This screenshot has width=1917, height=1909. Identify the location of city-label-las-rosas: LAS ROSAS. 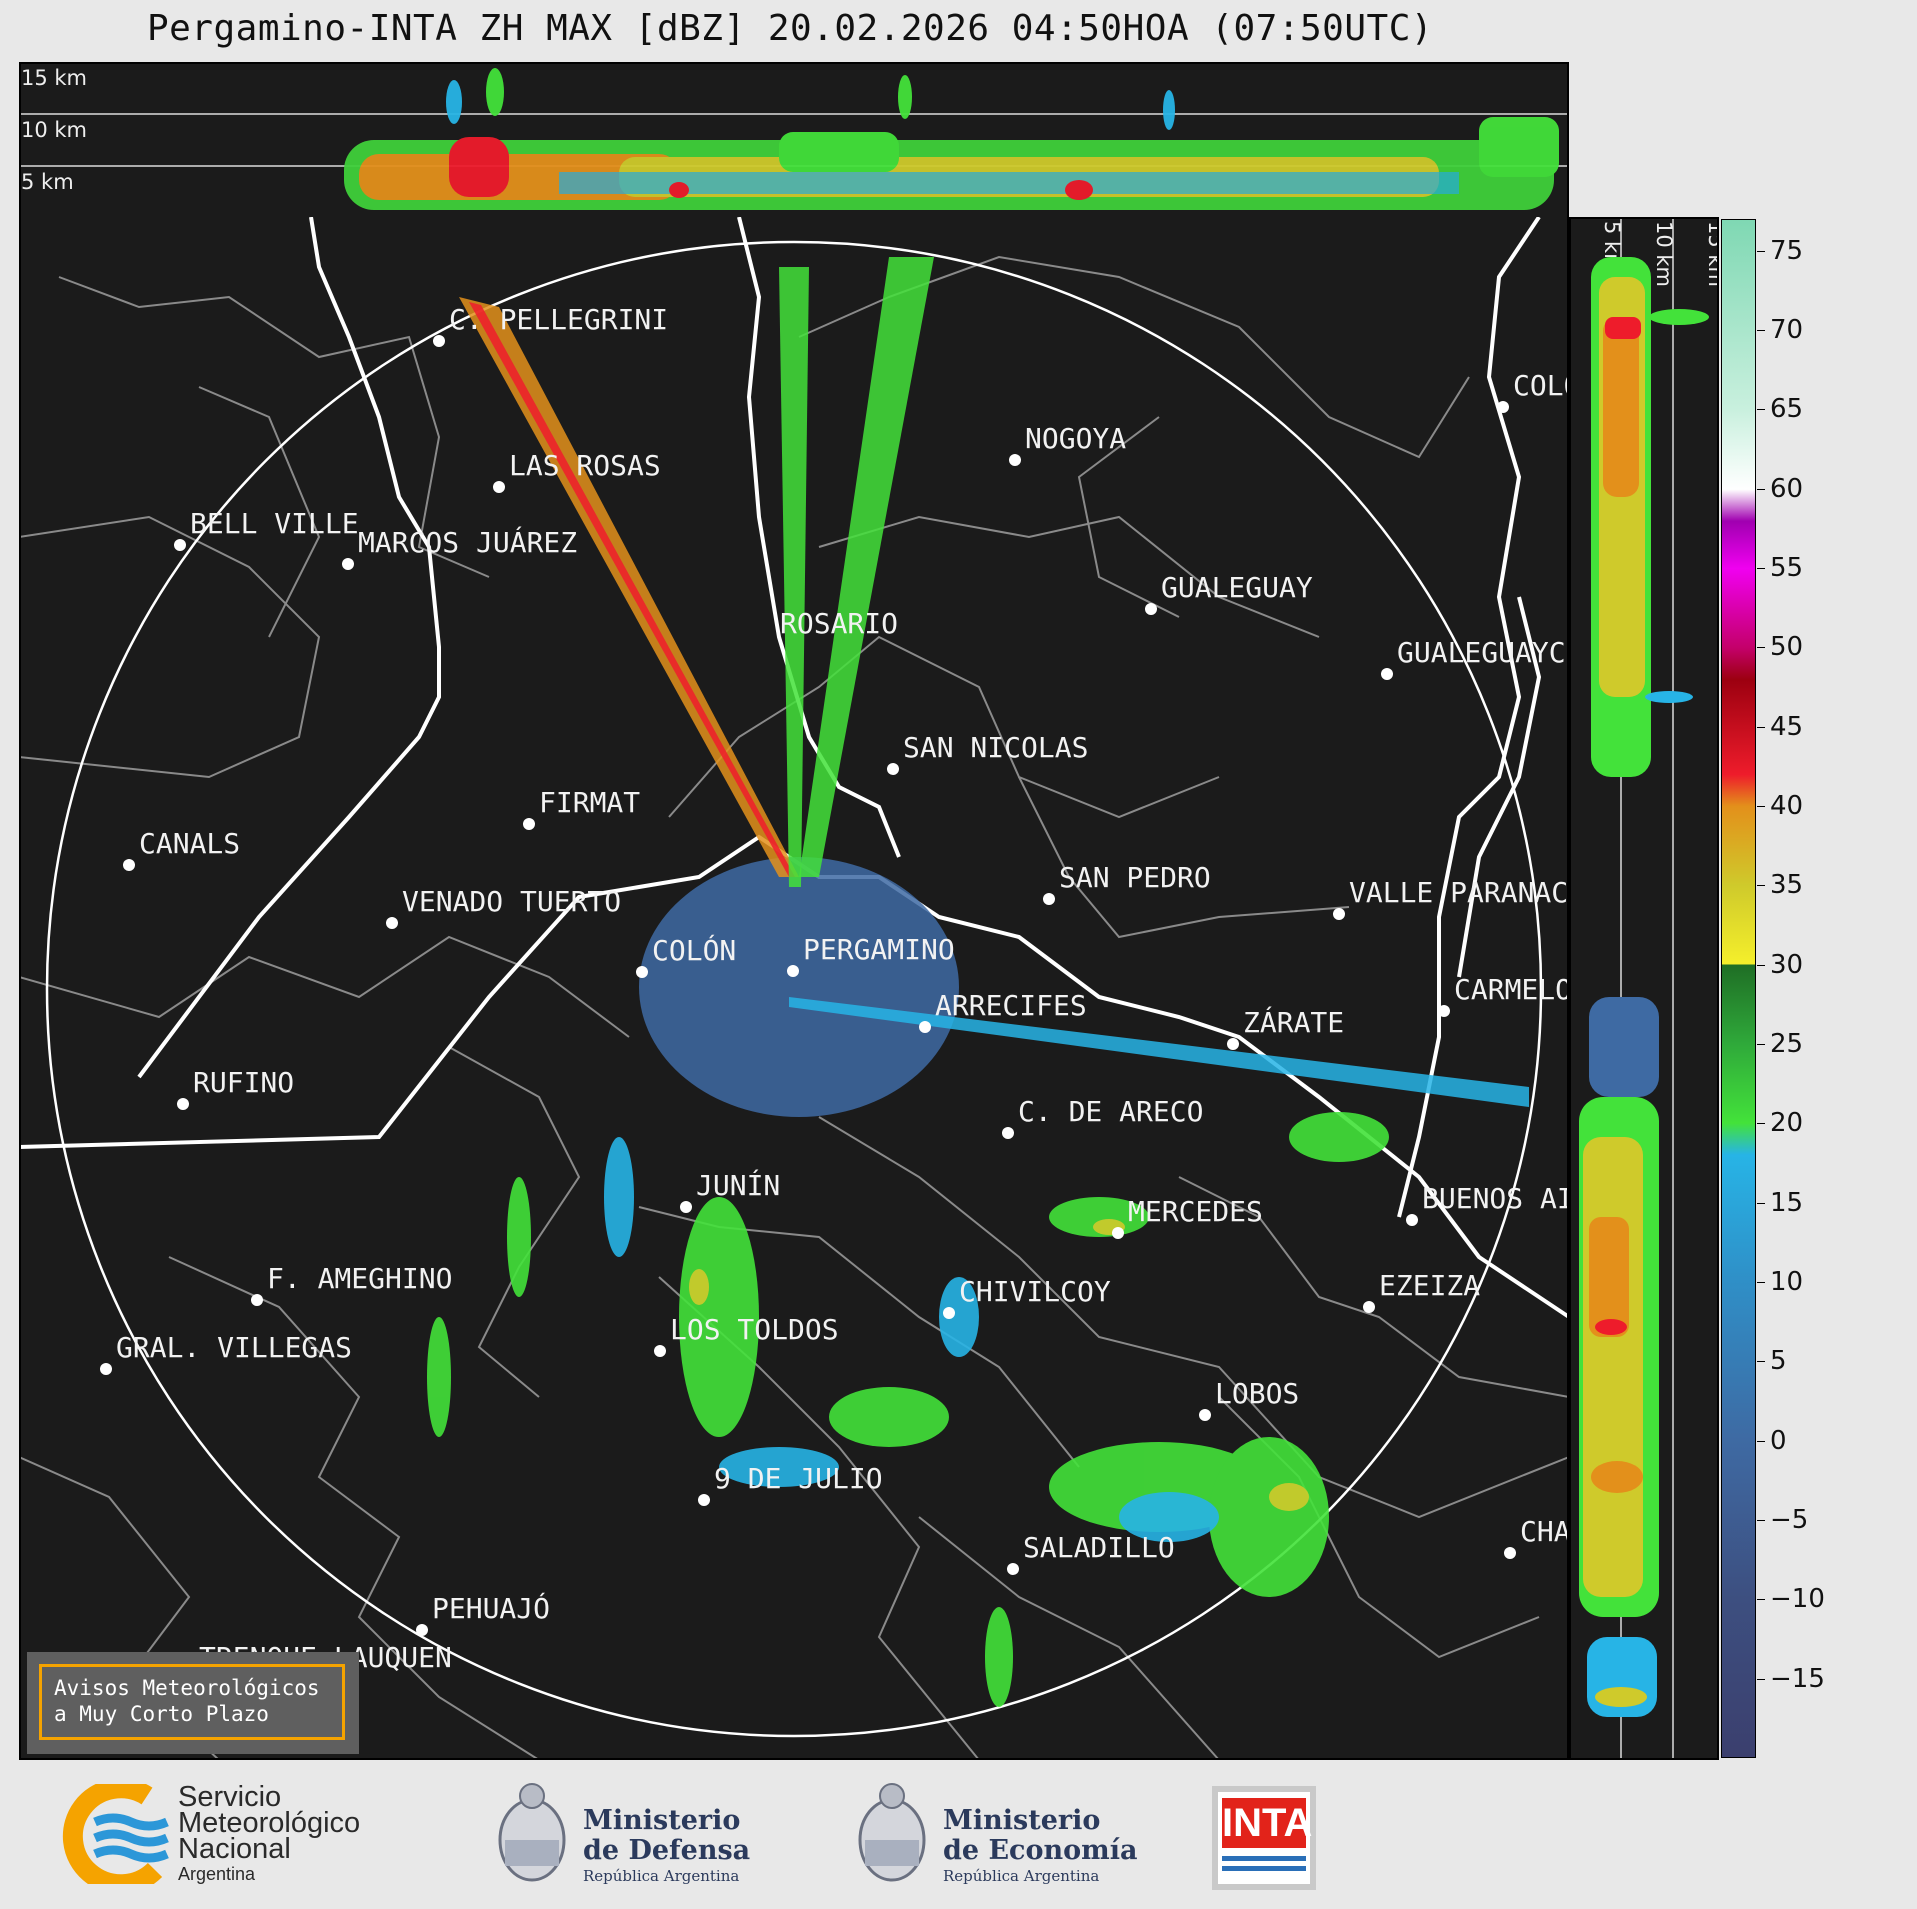
(585, 465).